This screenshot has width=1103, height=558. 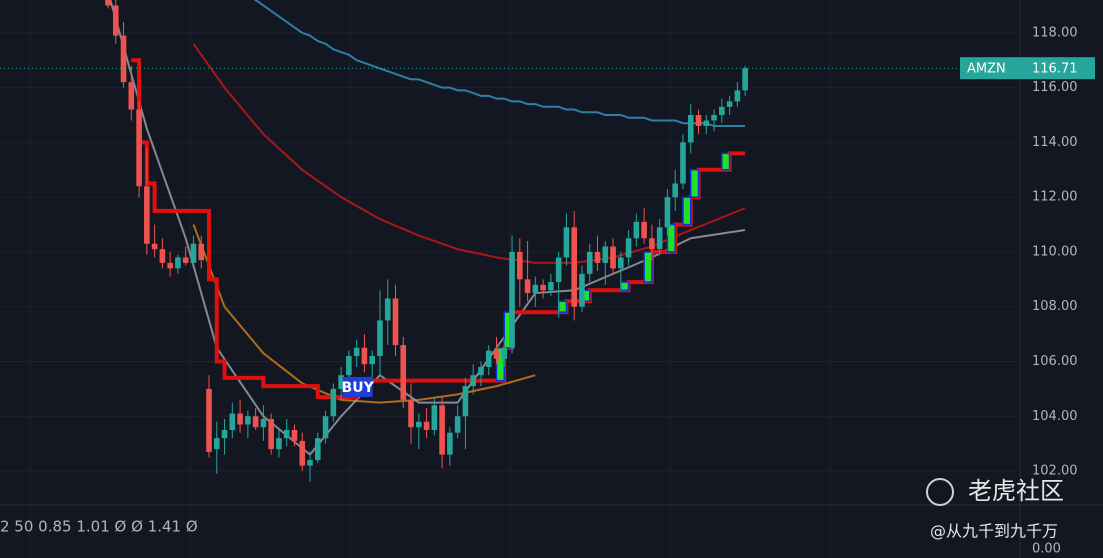 I want to click on watermark-title: 老虎社区, so click(x=1016, y=491).